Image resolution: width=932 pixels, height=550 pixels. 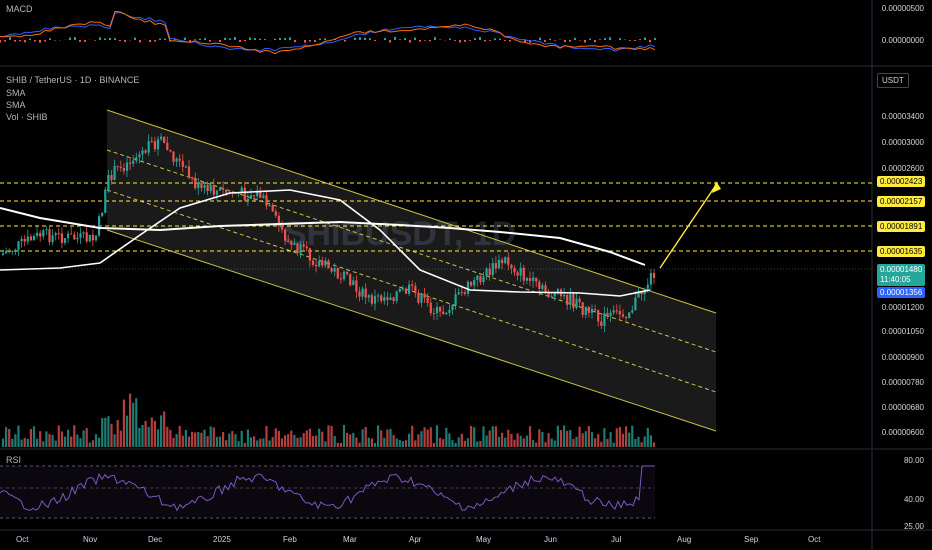 What do you see at coordinates (901, 269) in the screenshot?
I see `last-price-value: 0.00001480` at bounding box center [901, 269].